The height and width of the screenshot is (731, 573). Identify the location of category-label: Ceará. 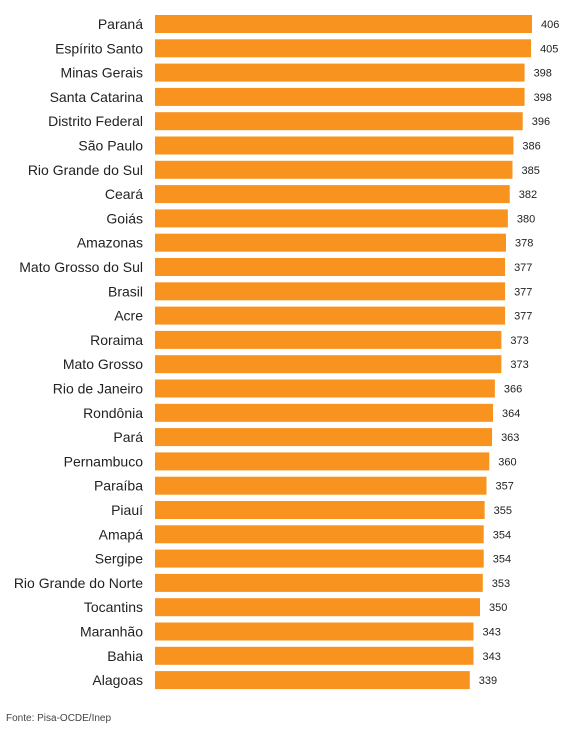
(124, 194).